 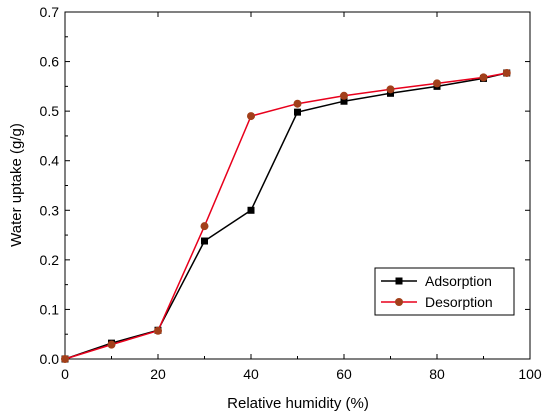 What do you see at coordinates (50, 161) in the screenshot?
I see `y-tick-label: 0.4` at bounding box center [50, 161].